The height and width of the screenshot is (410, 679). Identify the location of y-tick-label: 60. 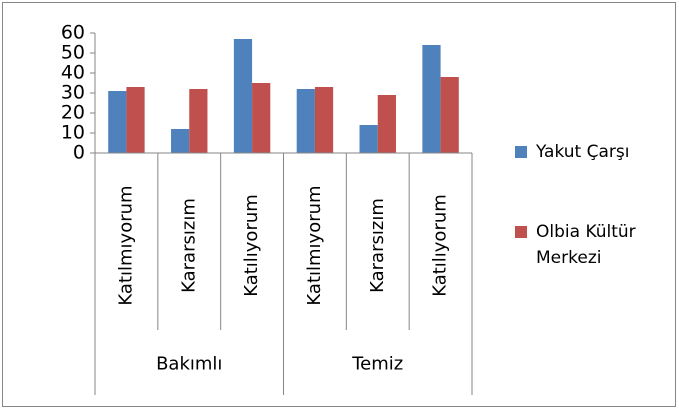
(73, 33).